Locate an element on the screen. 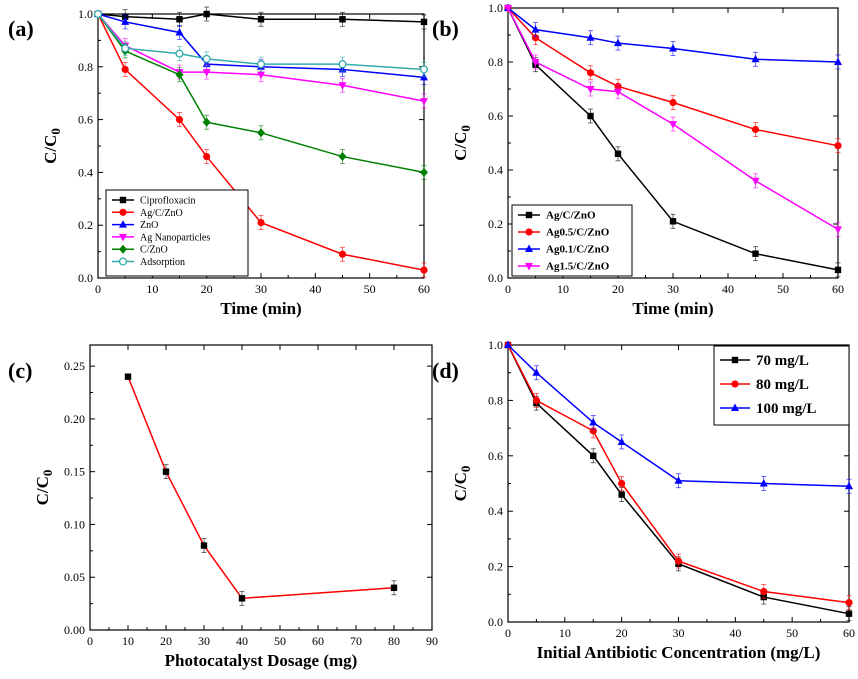 This screenshot has width=858, height=679. series-c-zno is located at coordinates (261, 94).